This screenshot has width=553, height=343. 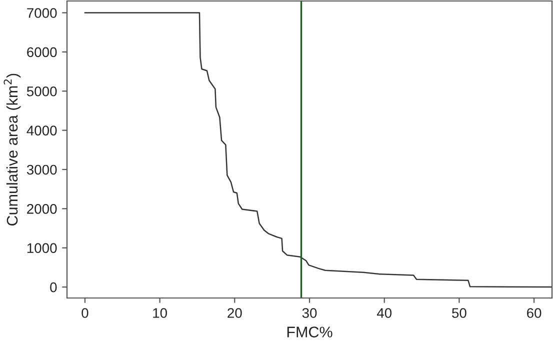 What do you see at coordinates (41, 169) in the screenshot?
I see `y-tick-label: 3000` at bounding box center [41, 169].